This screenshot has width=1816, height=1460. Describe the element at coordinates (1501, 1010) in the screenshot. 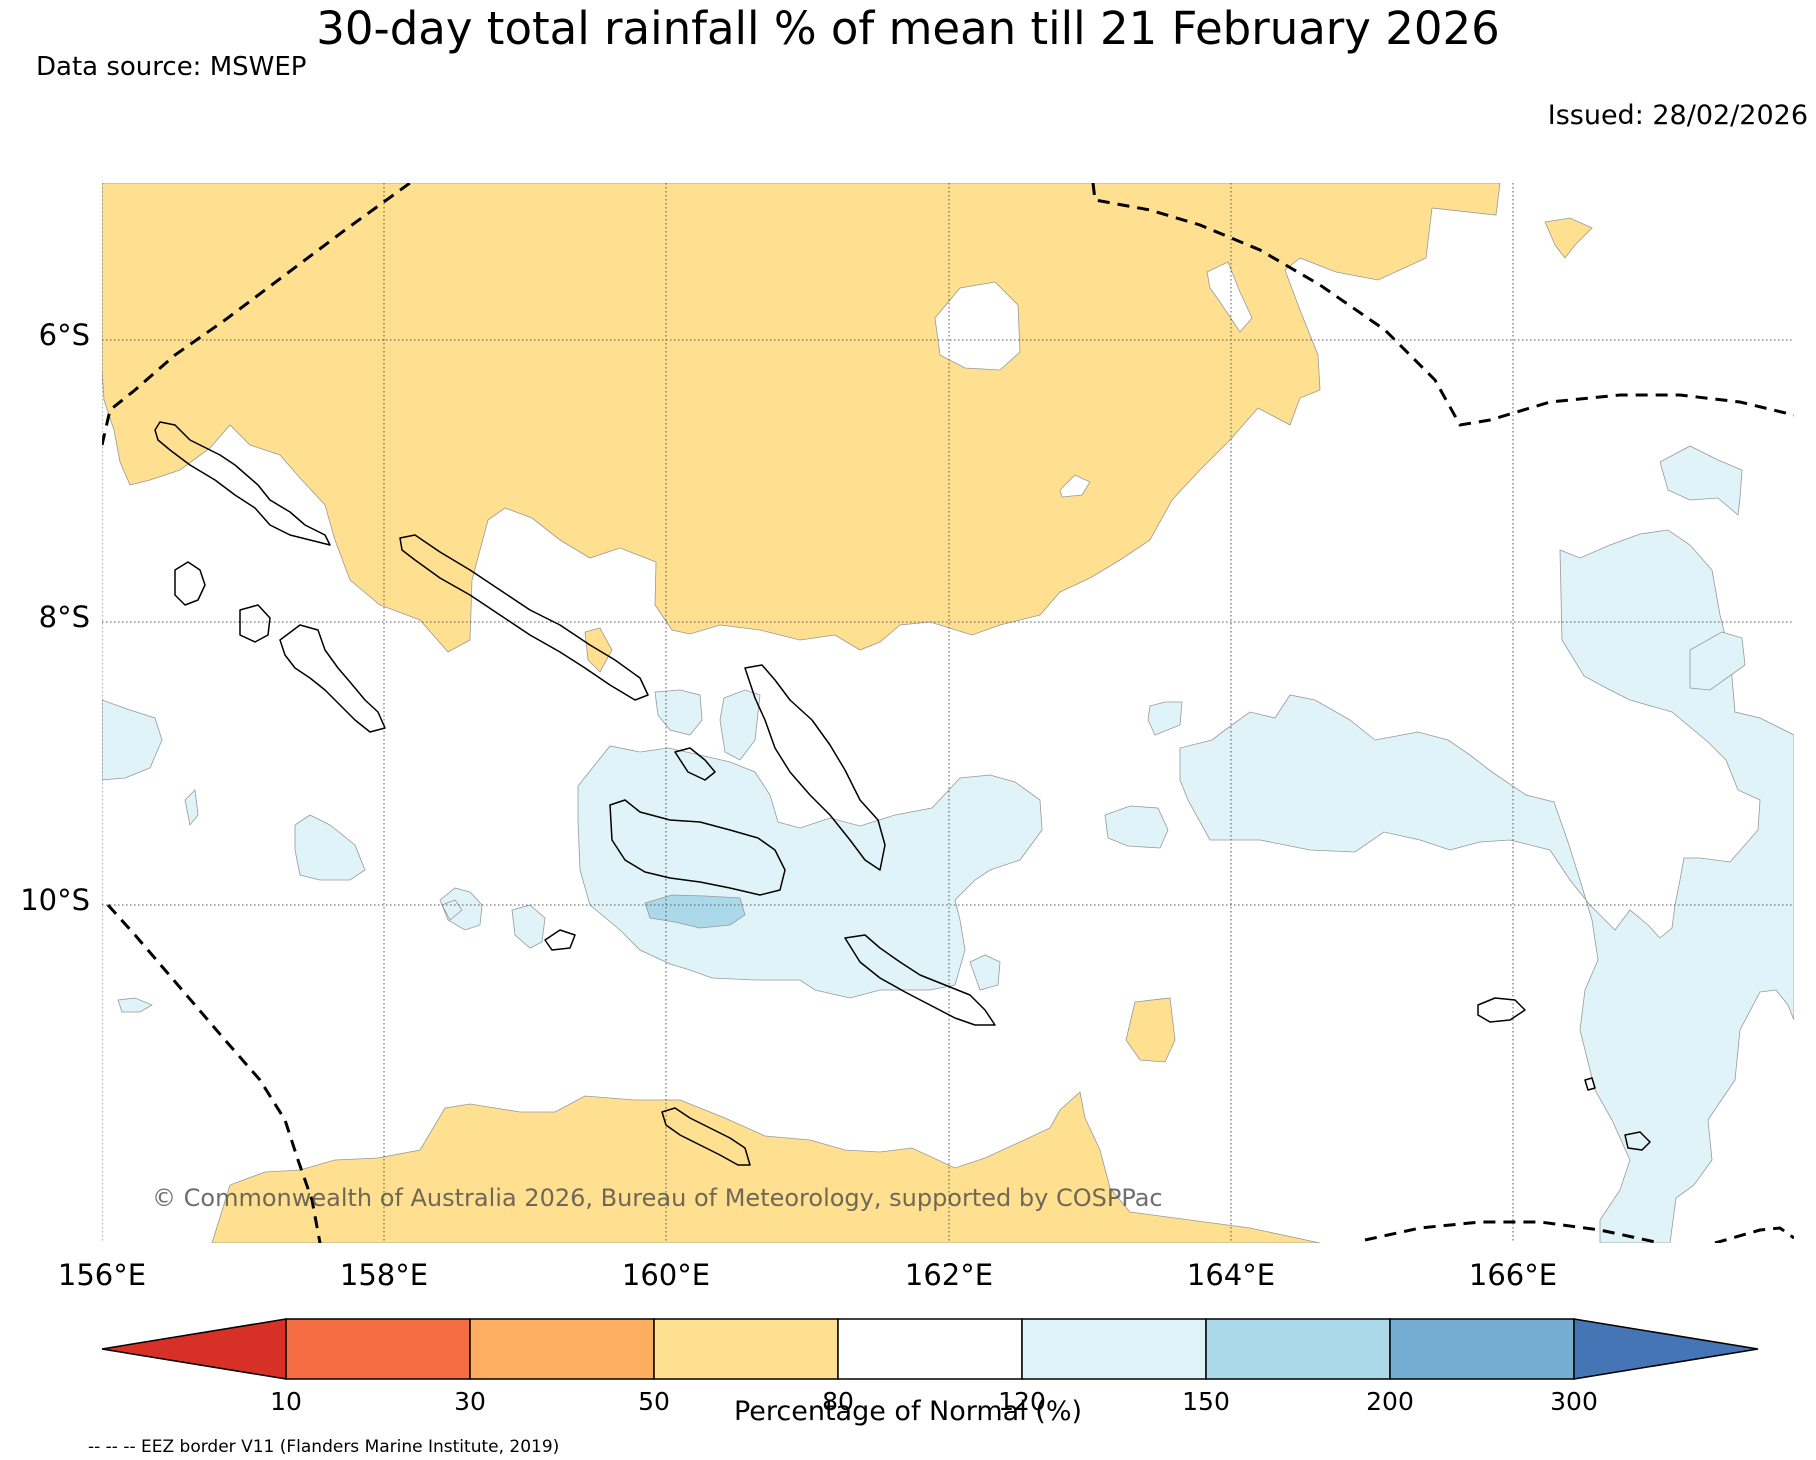

I see `coast-santacruz` at that location.